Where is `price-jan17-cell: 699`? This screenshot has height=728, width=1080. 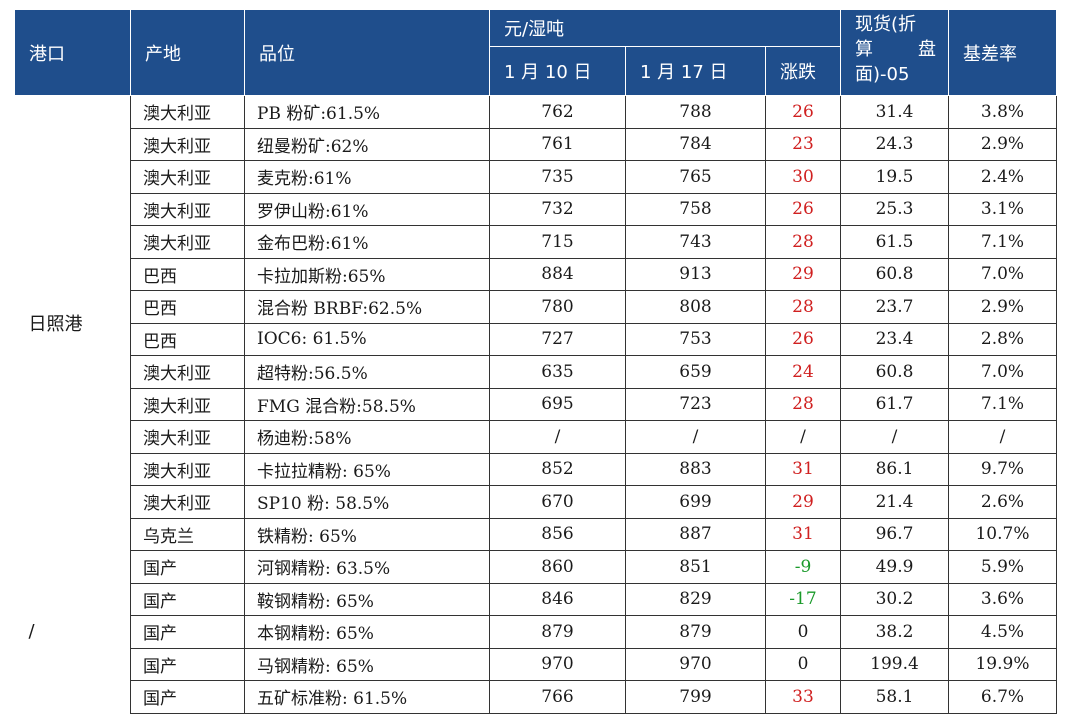 price-jan17-cell: 699 is located at coordinates (695, 502).